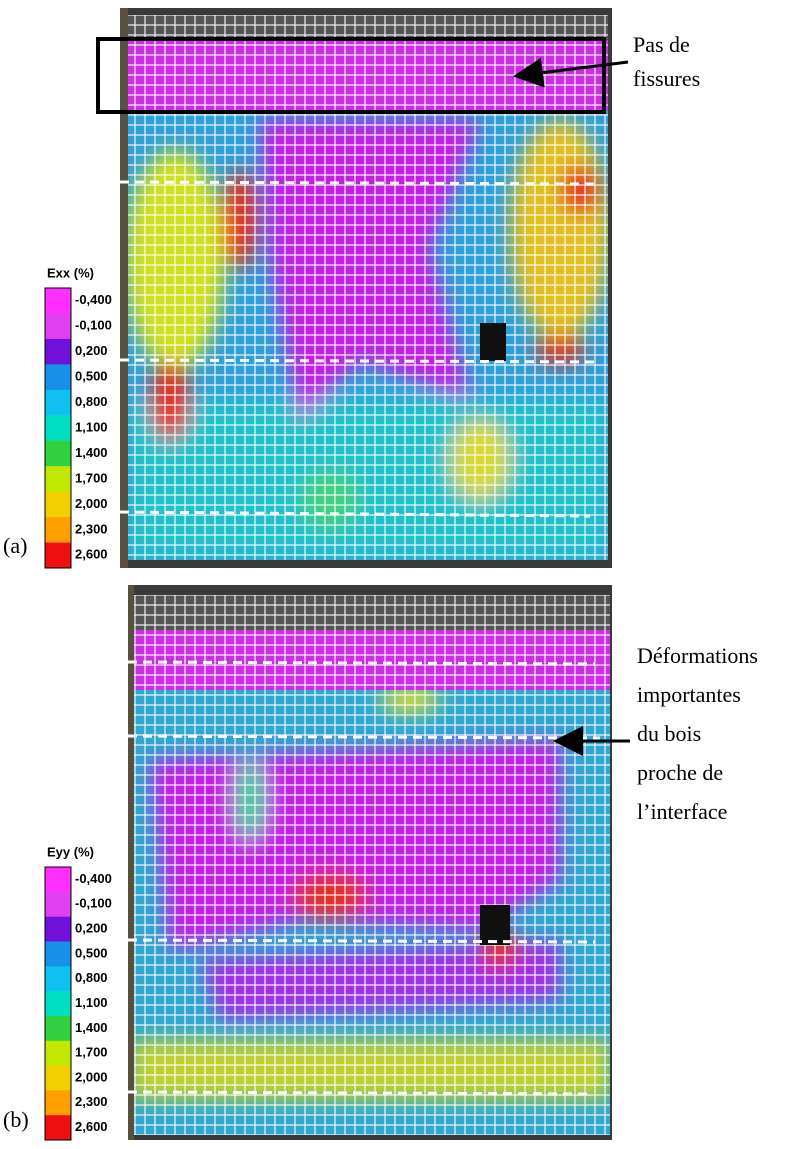 Image resolution: width=803 pixels, height=1149 pixels. What do you see at coordinates (682, 811) in the screenshot?
I see `annotation-line: l’interface` at bounding box center [682, 811].